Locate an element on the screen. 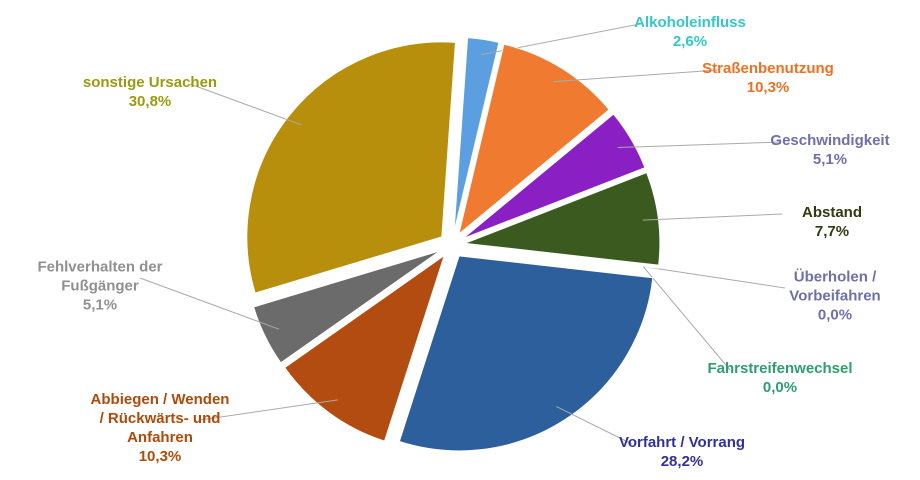  slice-label: Überholen / Vorbeifahren 0,0% is located at coordinates (834, 296).